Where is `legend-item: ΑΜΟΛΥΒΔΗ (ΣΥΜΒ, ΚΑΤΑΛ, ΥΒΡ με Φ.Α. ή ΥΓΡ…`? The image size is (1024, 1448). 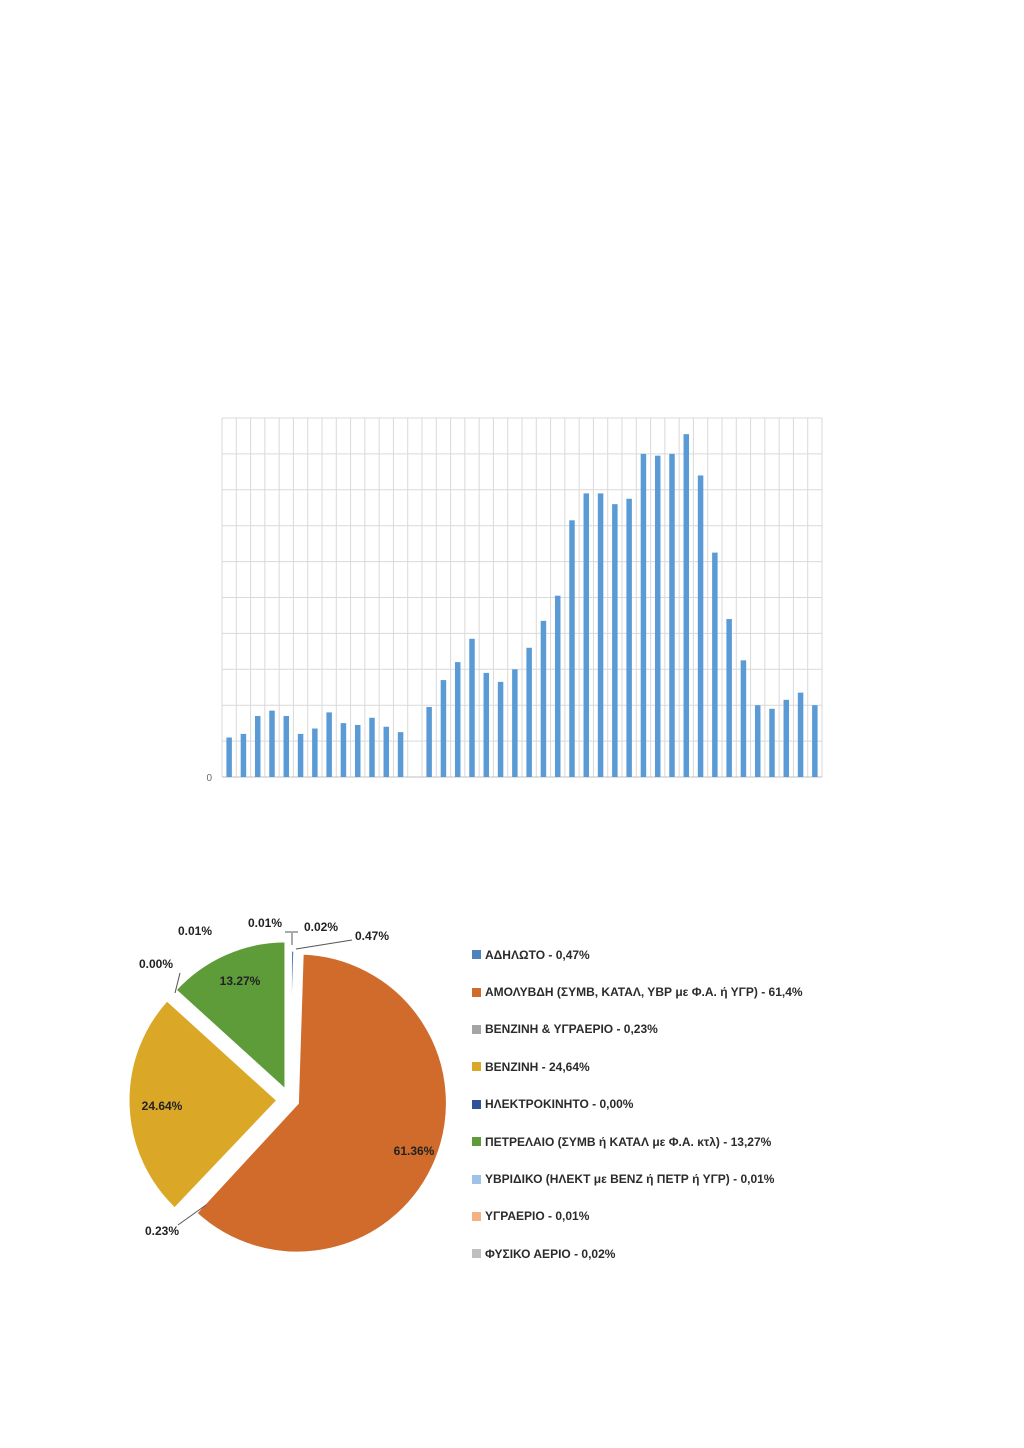
legend-item: ΑΜΟΛΥΒΔΗ (ΣΥΜΒ, ΚΑΤΑΛ, ΥΒΡ με Φ.Α. ή ΥΓΡ… is located at coordinates (637, 991).